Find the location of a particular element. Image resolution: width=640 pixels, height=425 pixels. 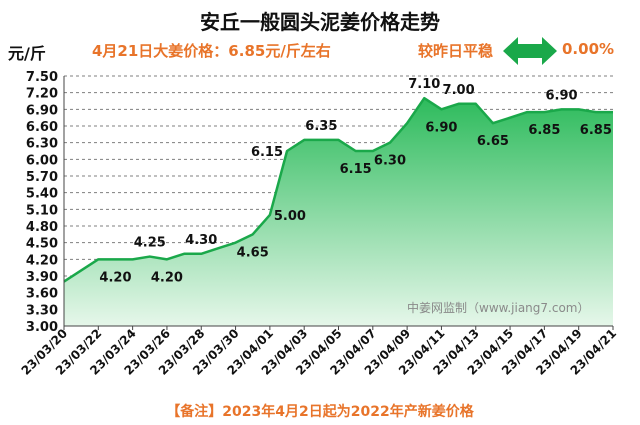

data-label: 7.10 is located at coordinates (424, 84).